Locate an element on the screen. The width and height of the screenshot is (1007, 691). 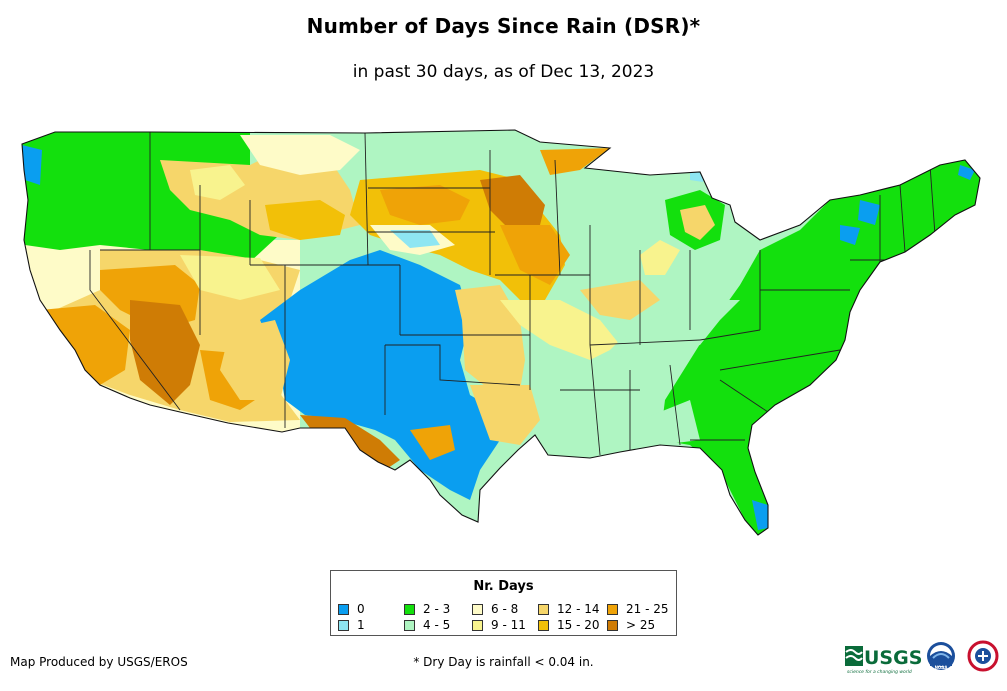
map-subtitle: in past 30 days, as of Dec 13, 2023 is located at coordinates (503, 72).